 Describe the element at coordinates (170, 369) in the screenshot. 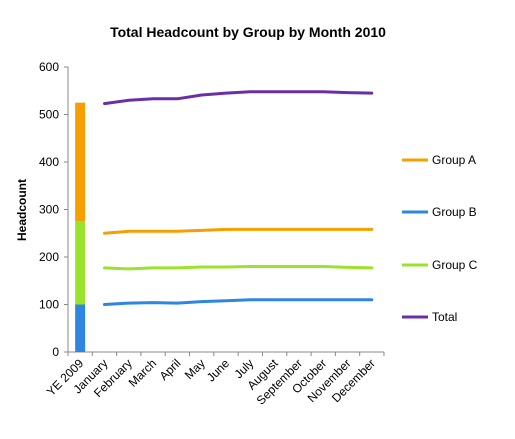

I see `x-tick-label: April` at that location.